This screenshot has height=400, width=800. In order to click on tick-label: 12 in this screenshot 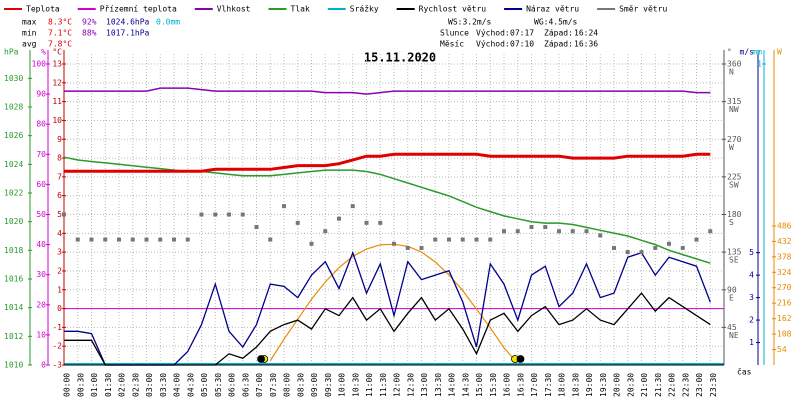, I will do `click(57, 82)`.